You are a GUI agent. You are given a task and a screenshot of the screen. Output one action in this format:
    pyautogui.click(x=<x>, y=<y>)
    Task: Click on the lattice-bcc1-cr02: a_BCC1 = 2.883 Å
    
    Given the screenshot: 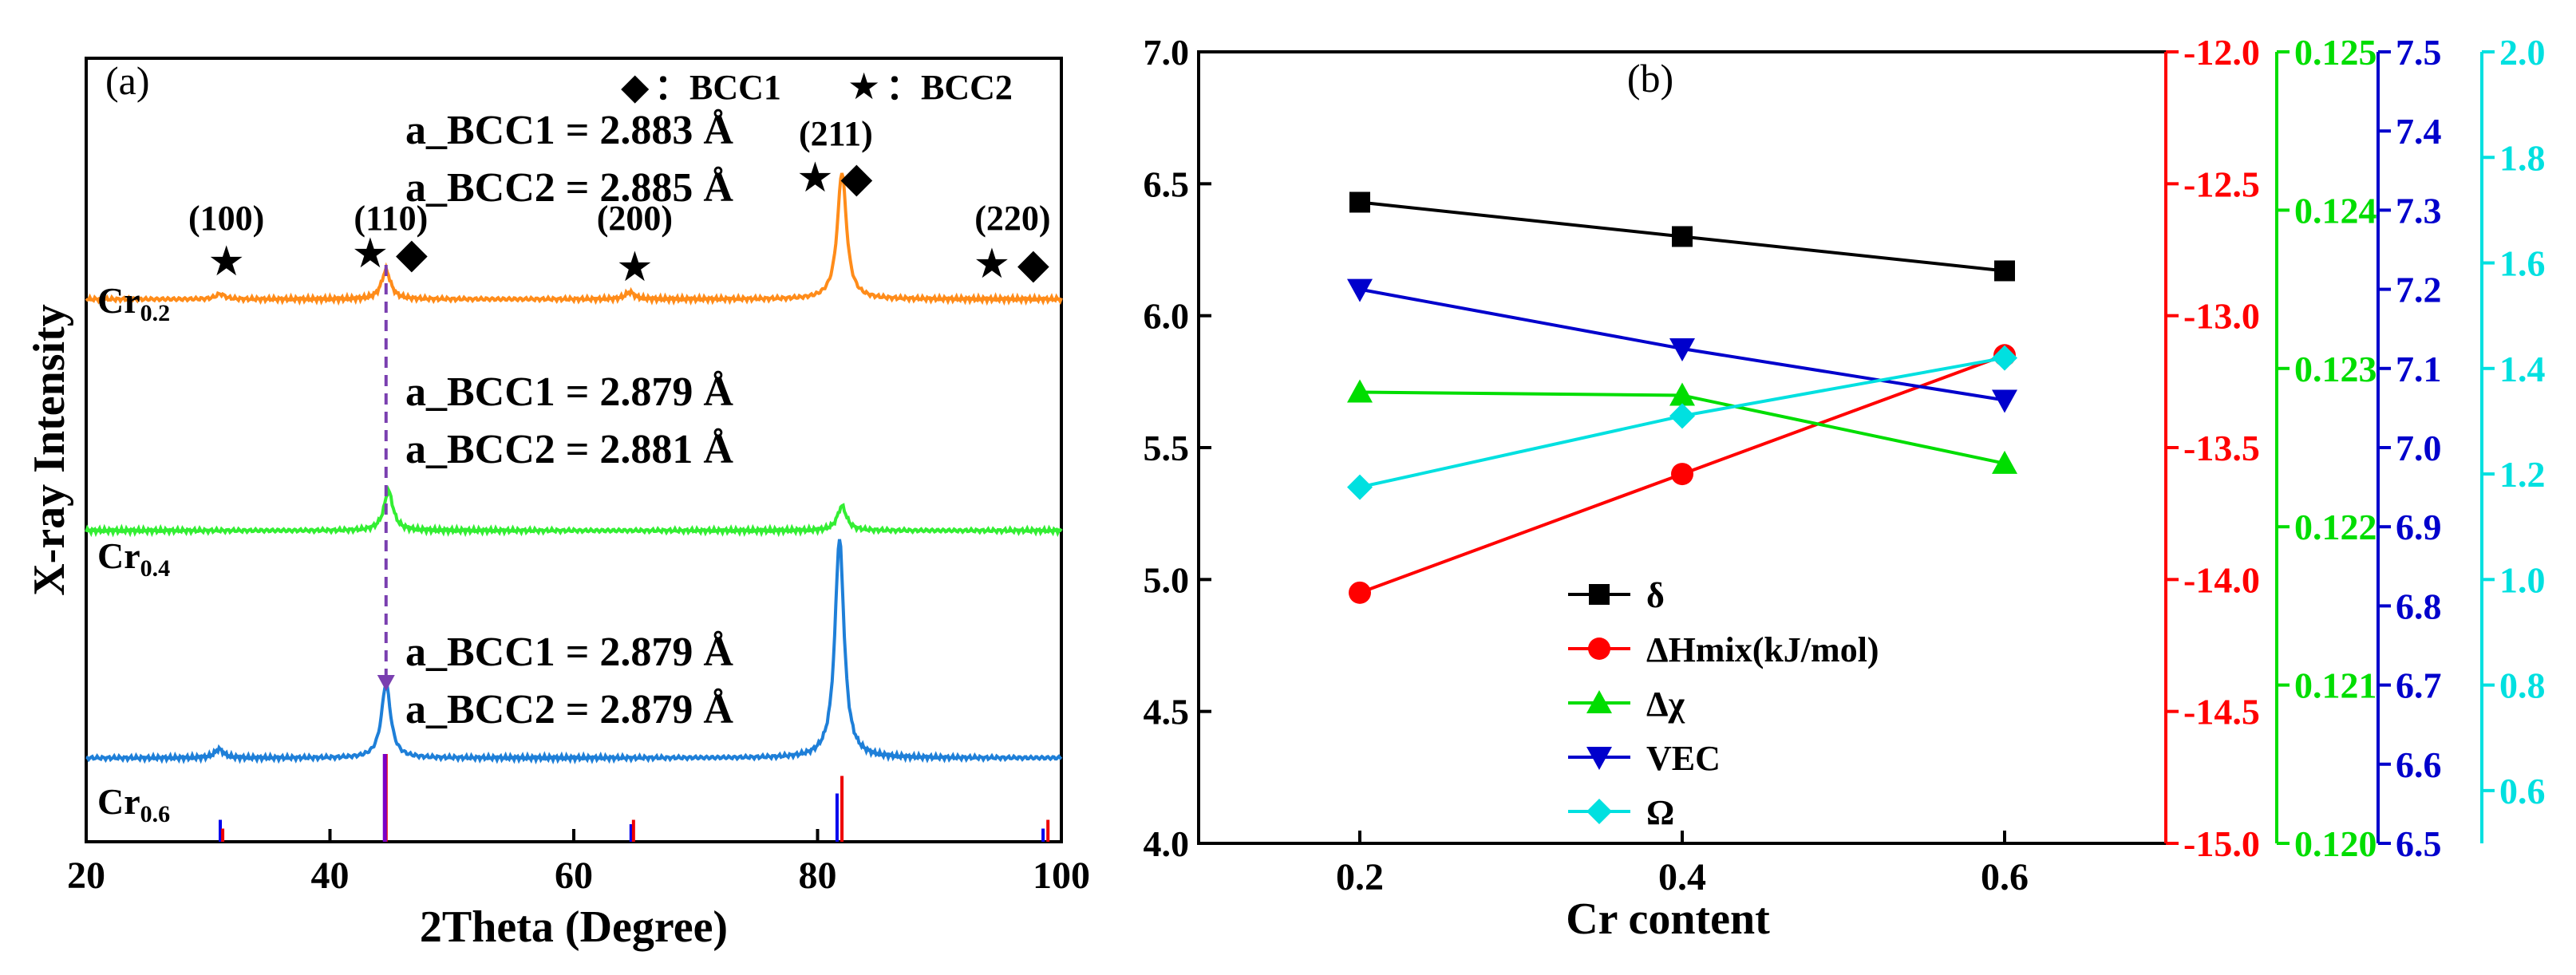 What is the action you would take?
    pyautogui.click(x=569, y=130)
    